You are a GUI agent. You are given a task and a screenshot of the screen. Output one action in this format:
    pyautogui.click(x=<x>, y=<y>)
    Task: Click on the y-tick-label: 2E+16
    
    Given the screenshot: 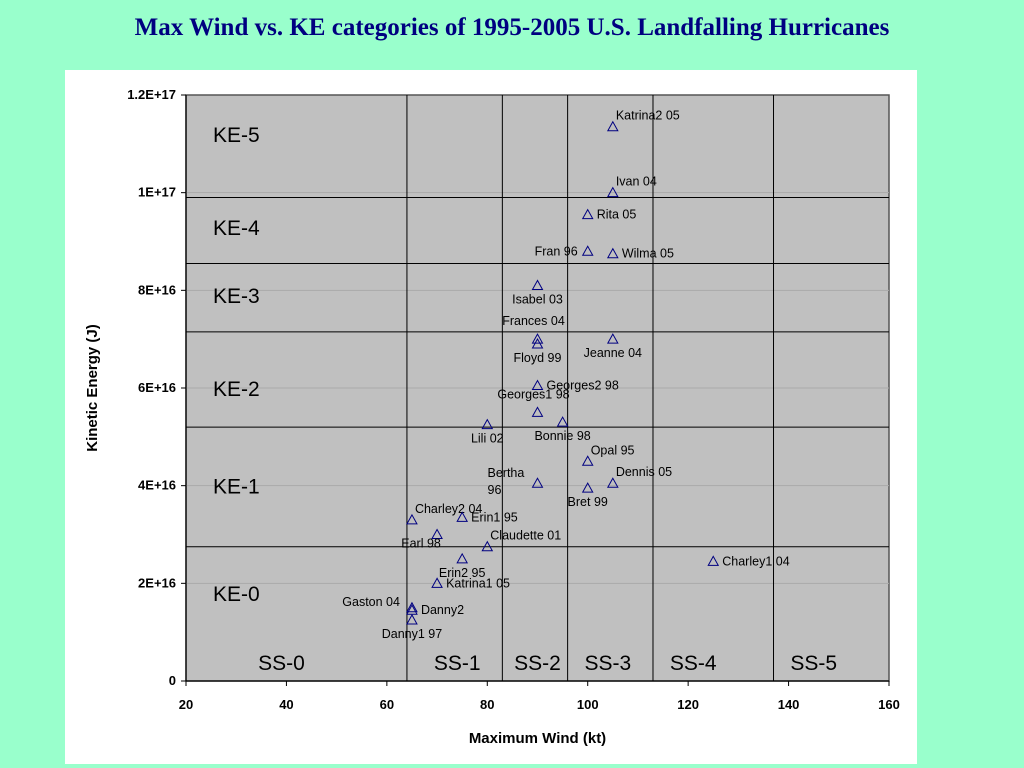 What is the action you would take?
    pyautogui.click(x=157, y=582)
    